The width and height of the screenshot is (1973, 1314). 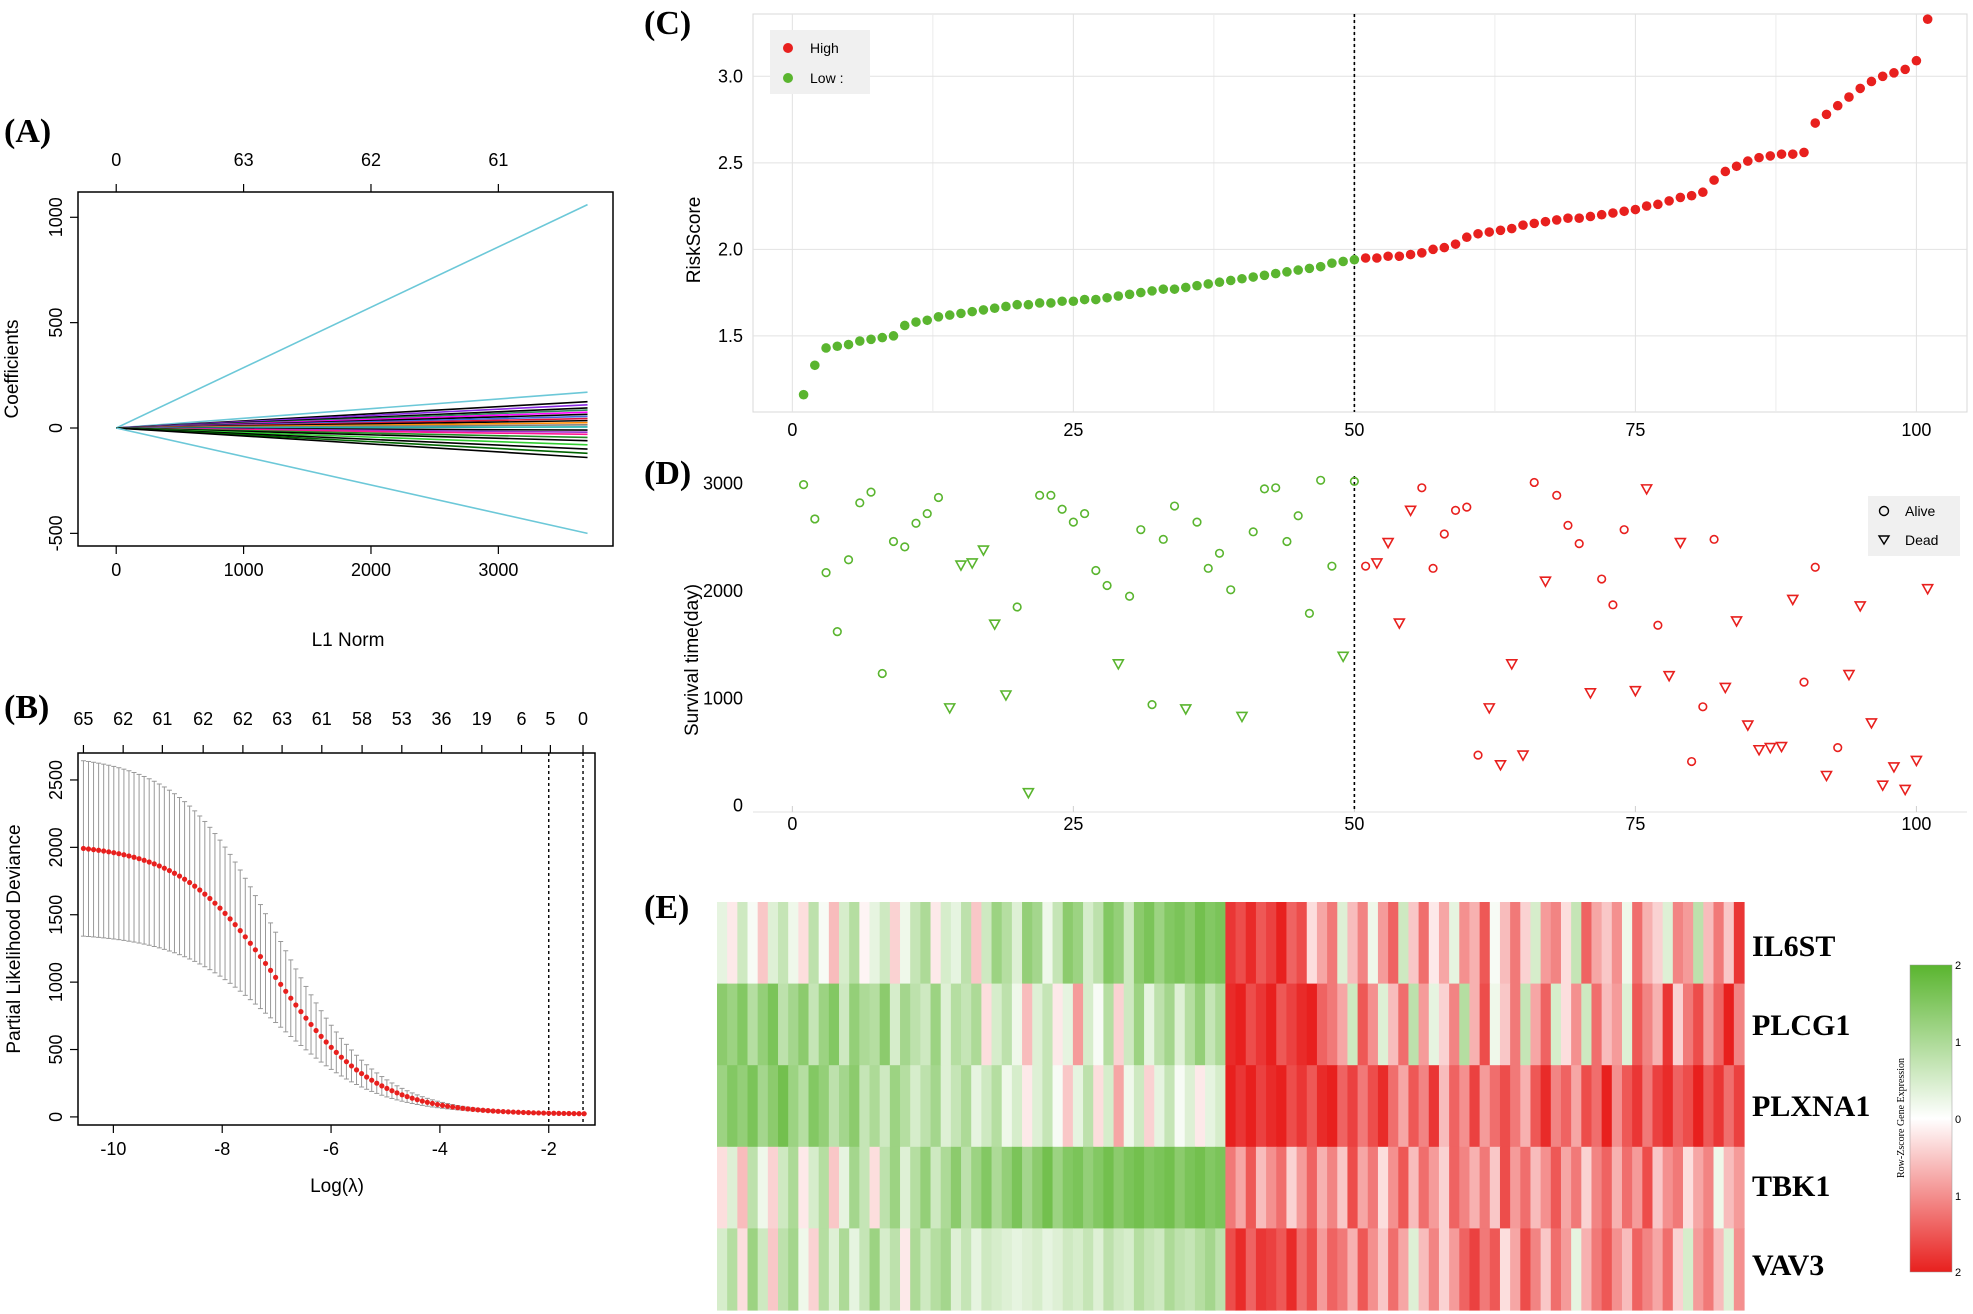 I want to click on c-xtick-label-1: 25, so click(x=1073, y=430).